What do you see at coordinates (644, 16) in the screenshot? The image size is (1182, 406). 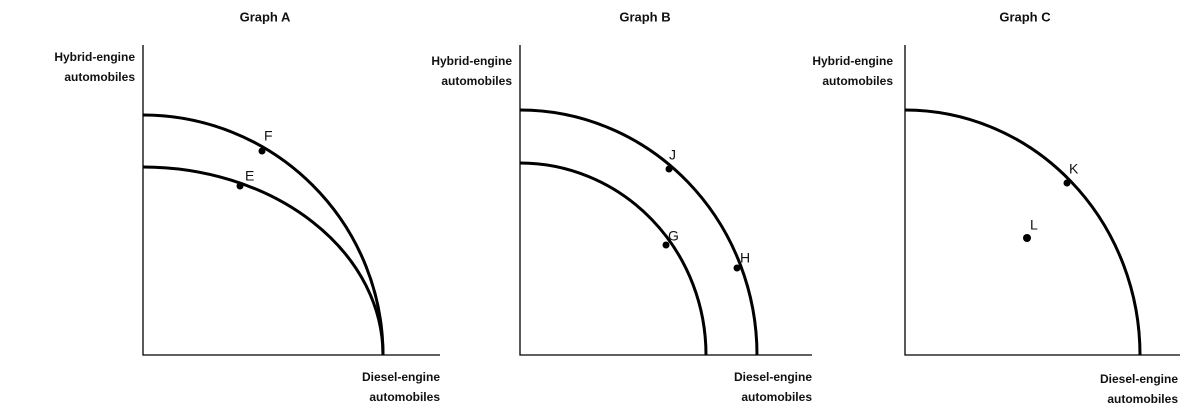 I see `graph-title: Graph B` at bounding box center [644, 16].